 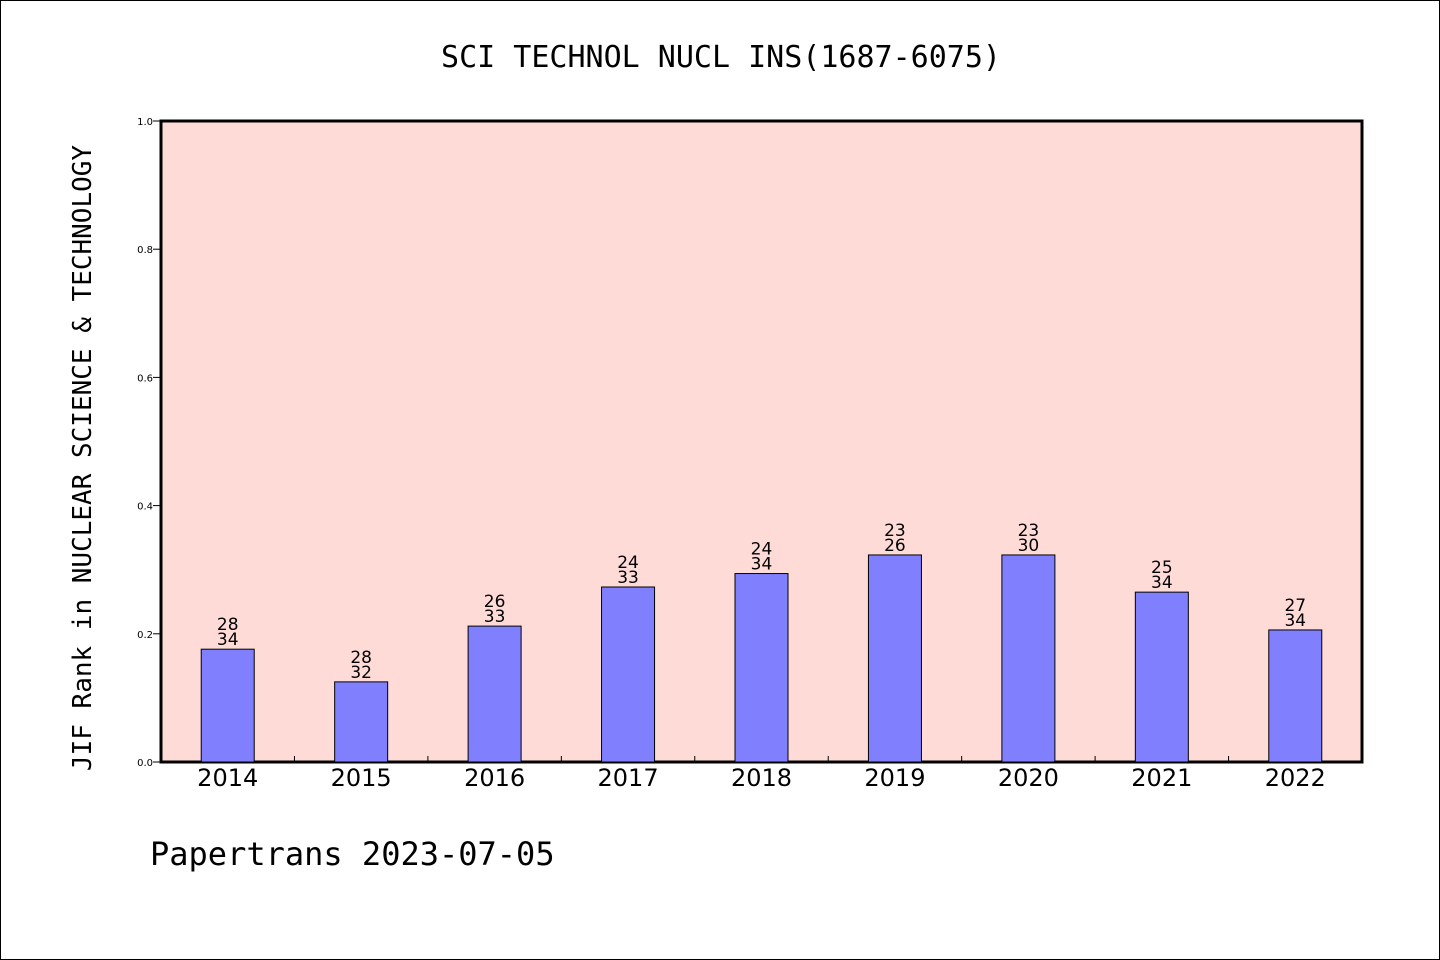 I want to click on y-tick-label: 0.6, so click(x=145, y=378).